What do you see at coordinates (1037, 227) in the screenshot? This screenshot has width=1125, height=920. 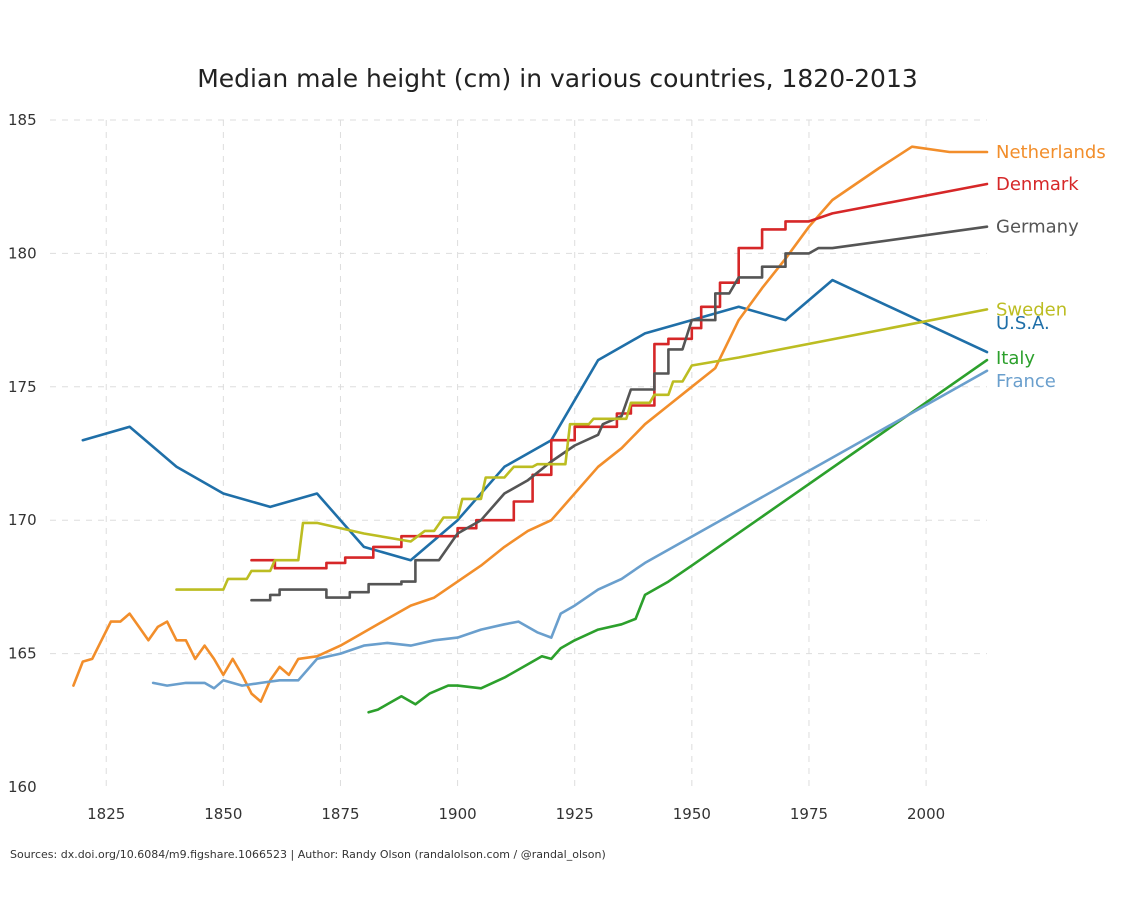 I see `series-label: Germany` at bounding box center [1037, 227].